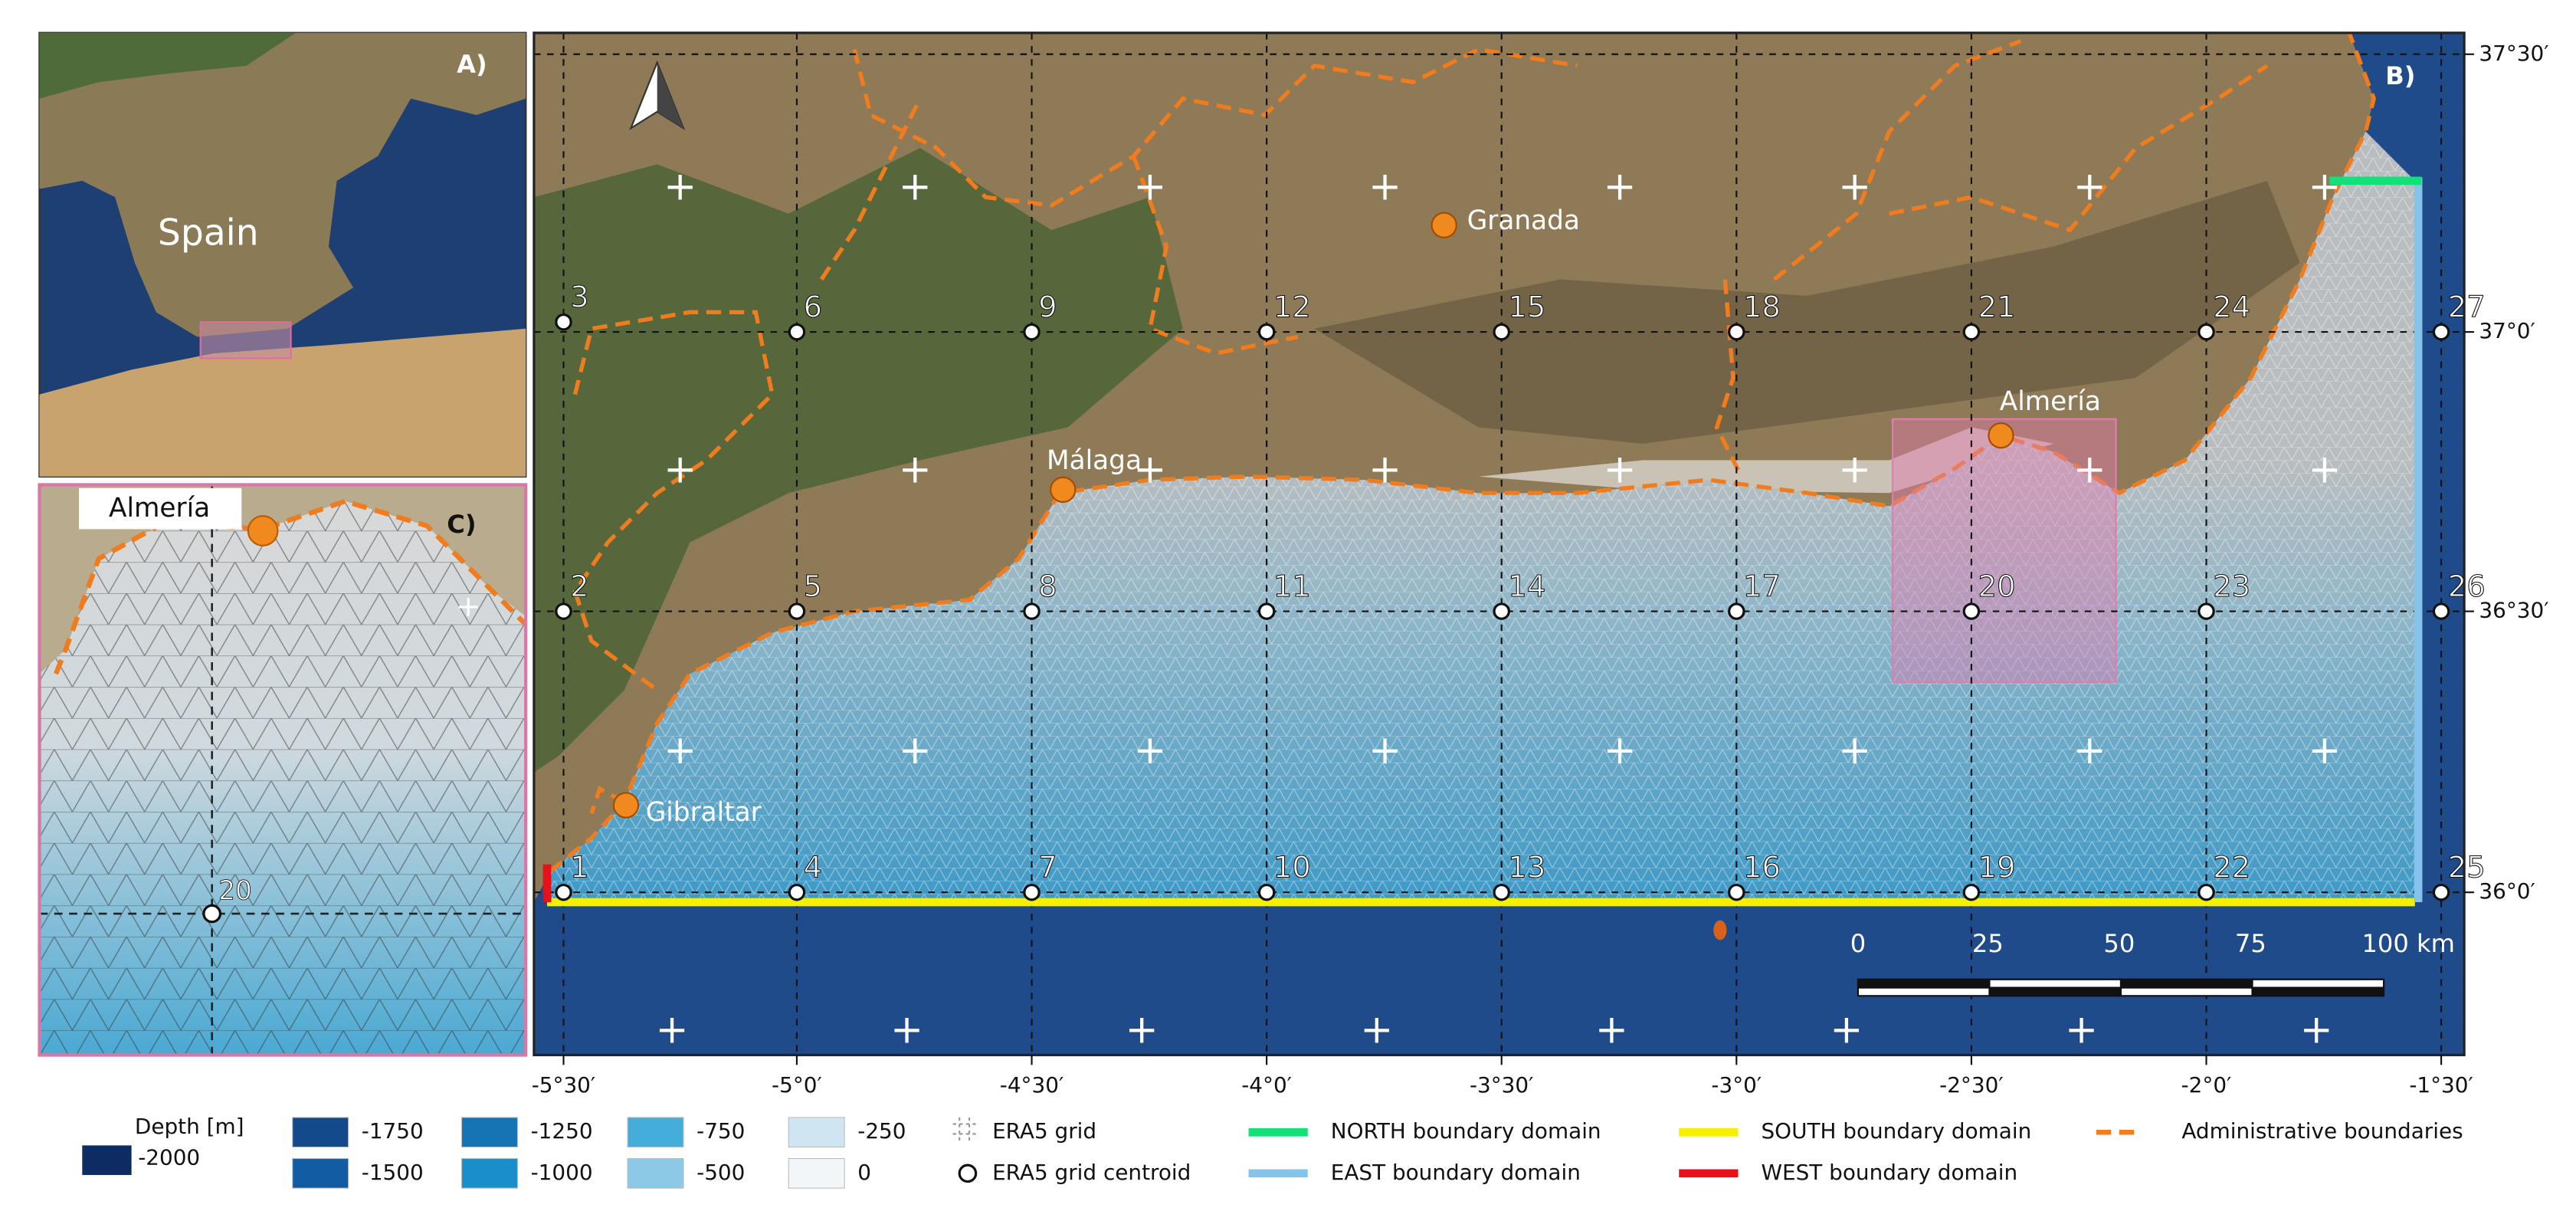 This screenshot has width=2576, height=1221. I want to click on place-box, so click(160, 508).